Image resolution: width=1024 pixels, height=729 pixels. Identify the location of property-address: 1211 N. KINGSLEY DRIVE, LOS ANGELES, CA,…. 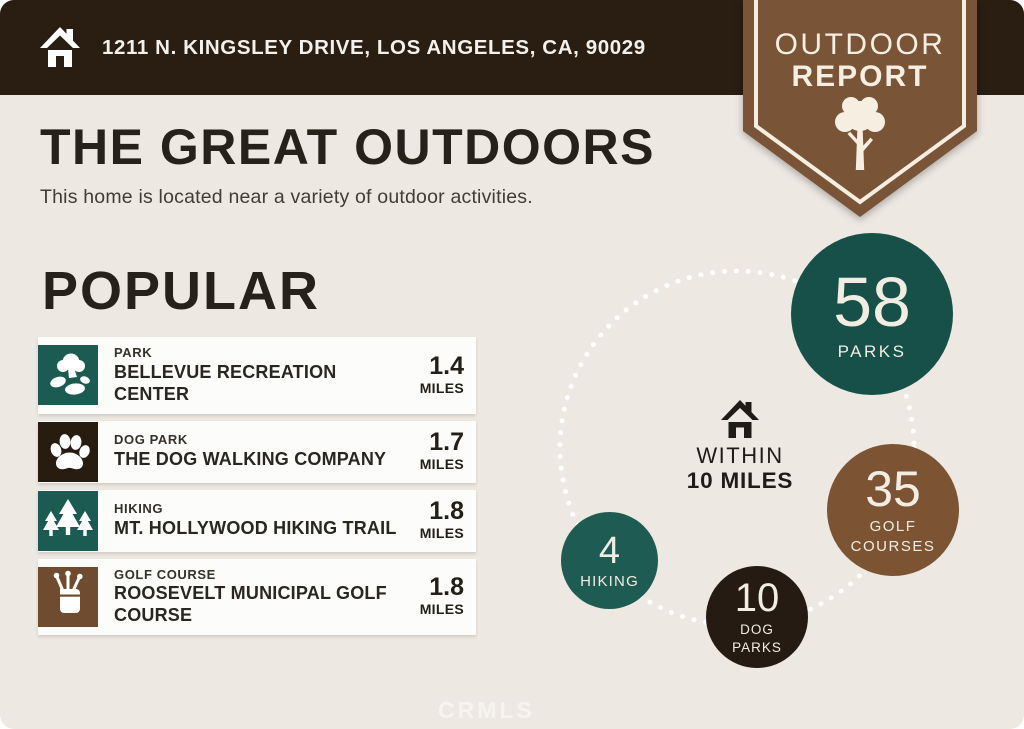
(374, 47).